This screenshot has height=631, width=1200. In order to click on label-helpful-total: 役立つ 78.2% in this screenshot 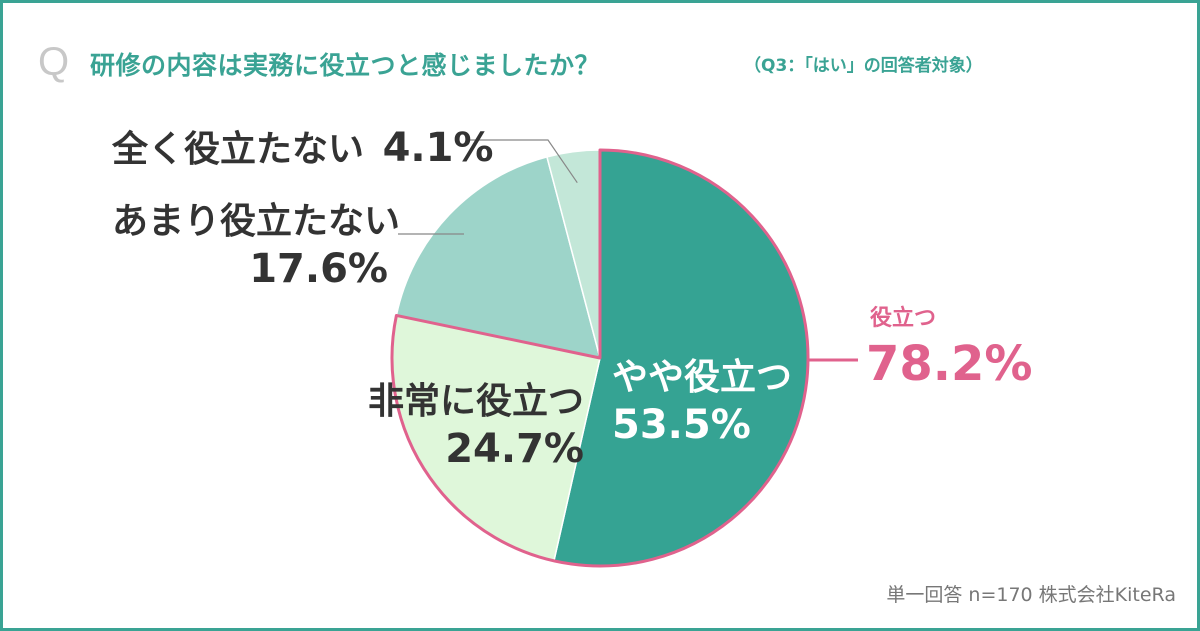, I will do `click(949, 346)`.